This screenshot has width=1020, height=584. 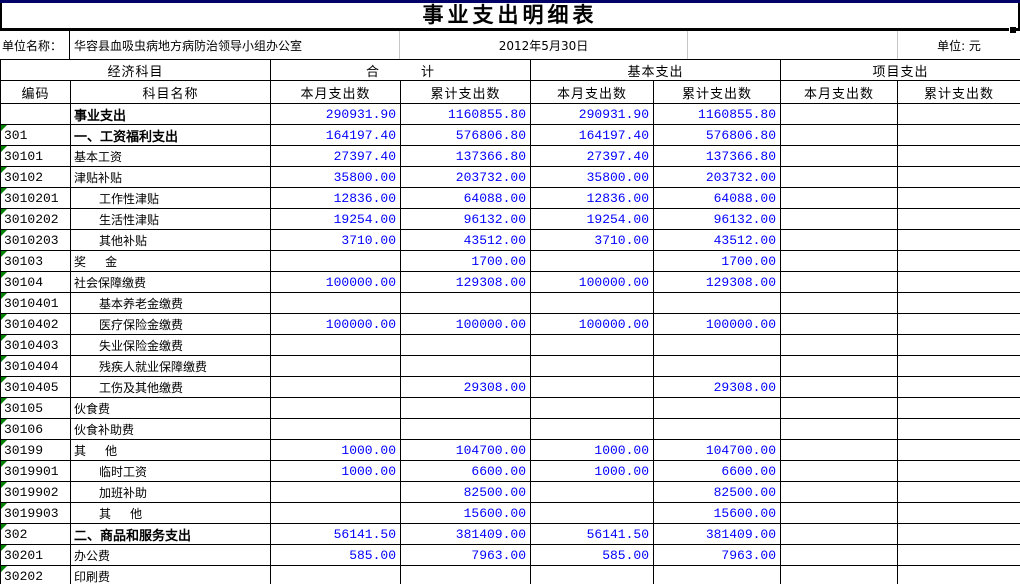 I want to click on currency-unit-label: 单位: 元, so click(x=959, y=45).